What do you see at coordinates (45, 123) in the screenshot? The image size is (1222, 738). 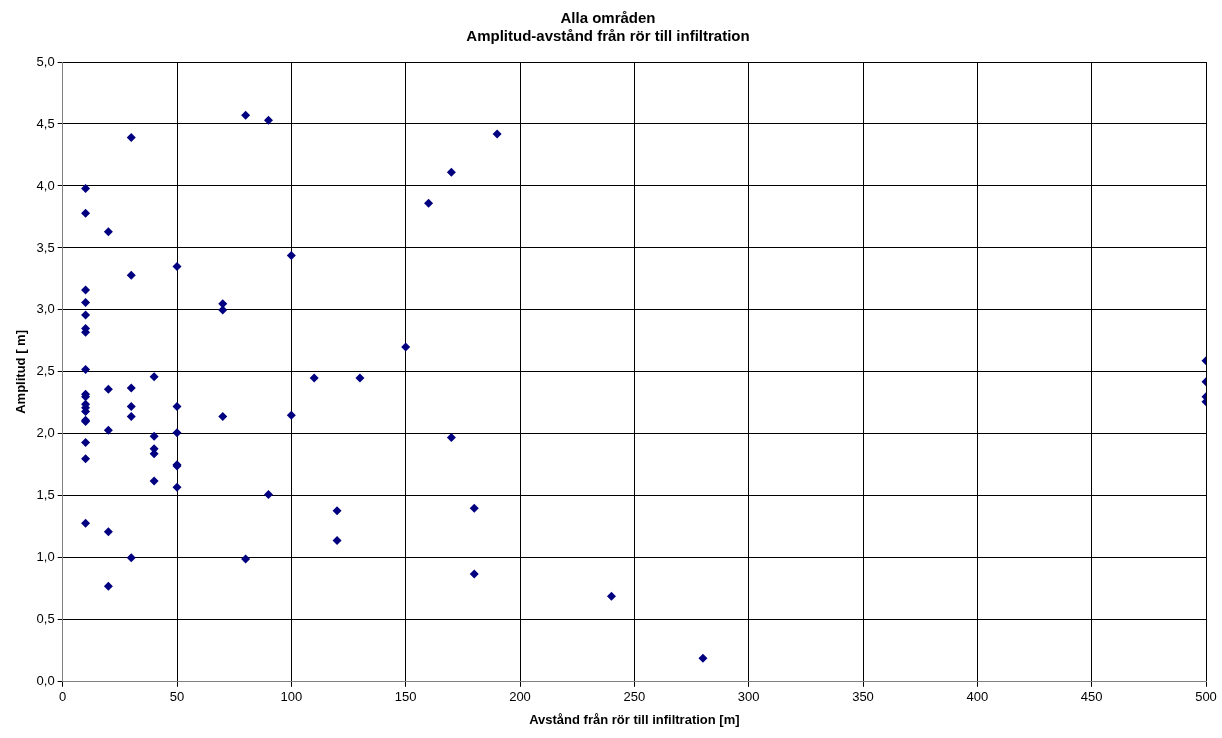 I see `y-tick-label: 4,5` at bounding box center [45, 123].